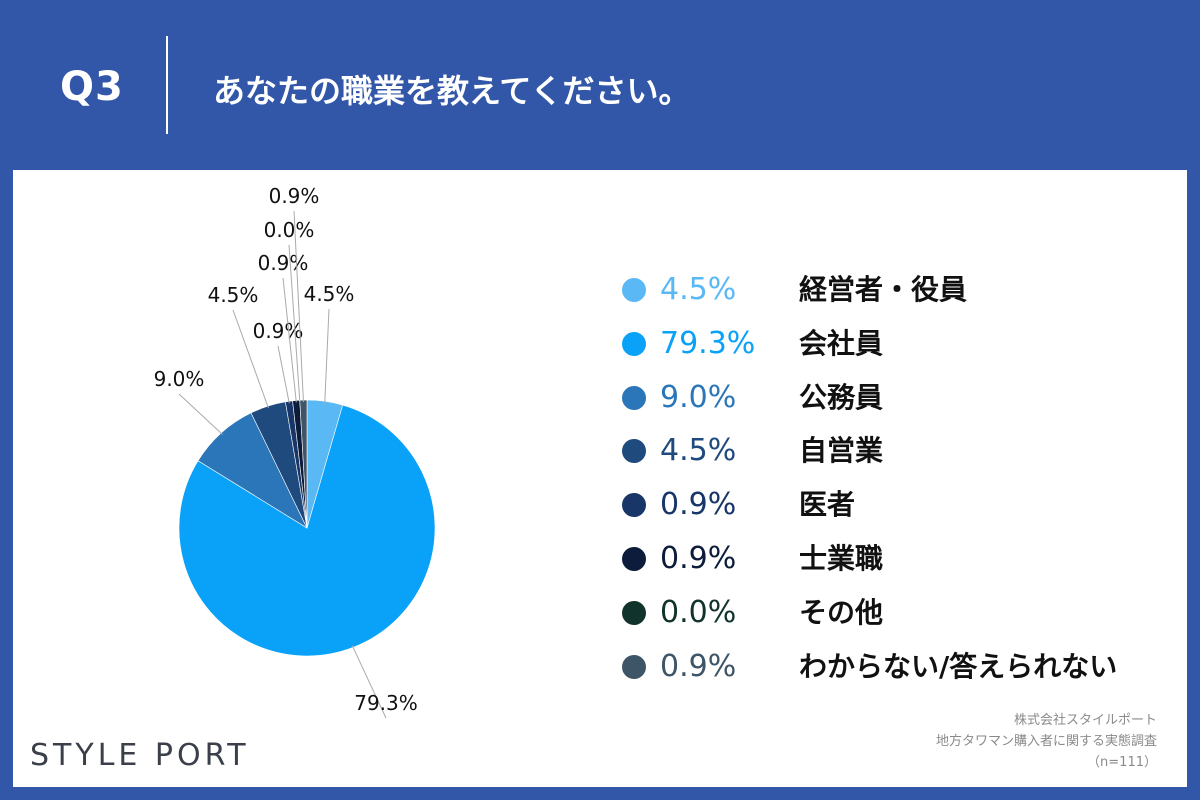  What do you see at coordinates (452, 91) in the screenshot?
I see `question-title: あなたの職業を教えてください。` at bounding box center [452, 91].